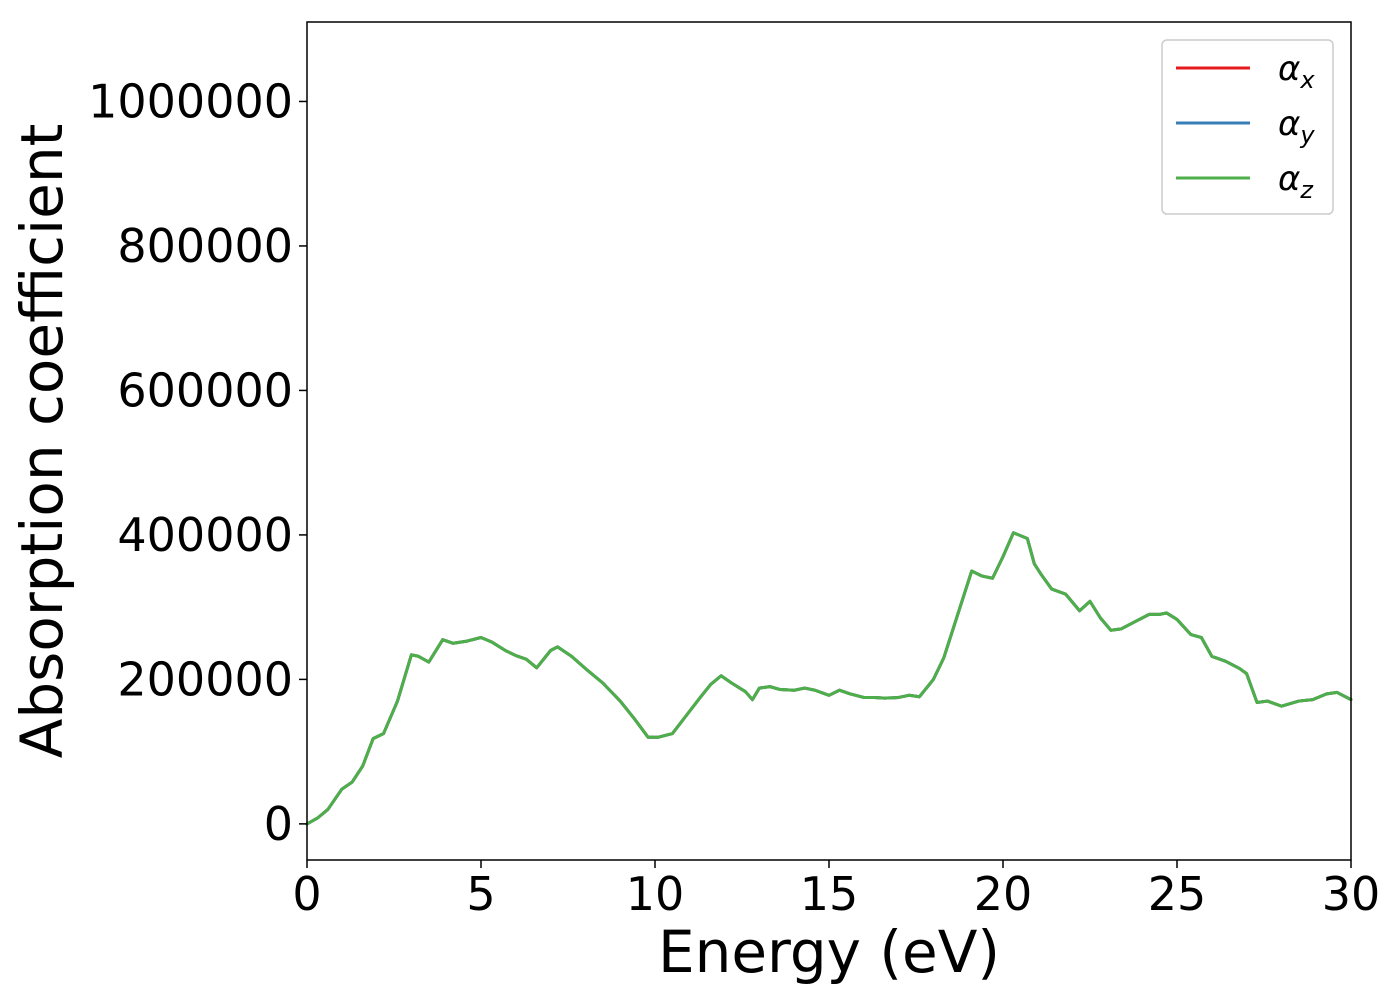 The image size is (1400, 1005). Describe the element at coordinates (1003, 894) in the screenshot. I see `x-tick-label: 20` at that location.